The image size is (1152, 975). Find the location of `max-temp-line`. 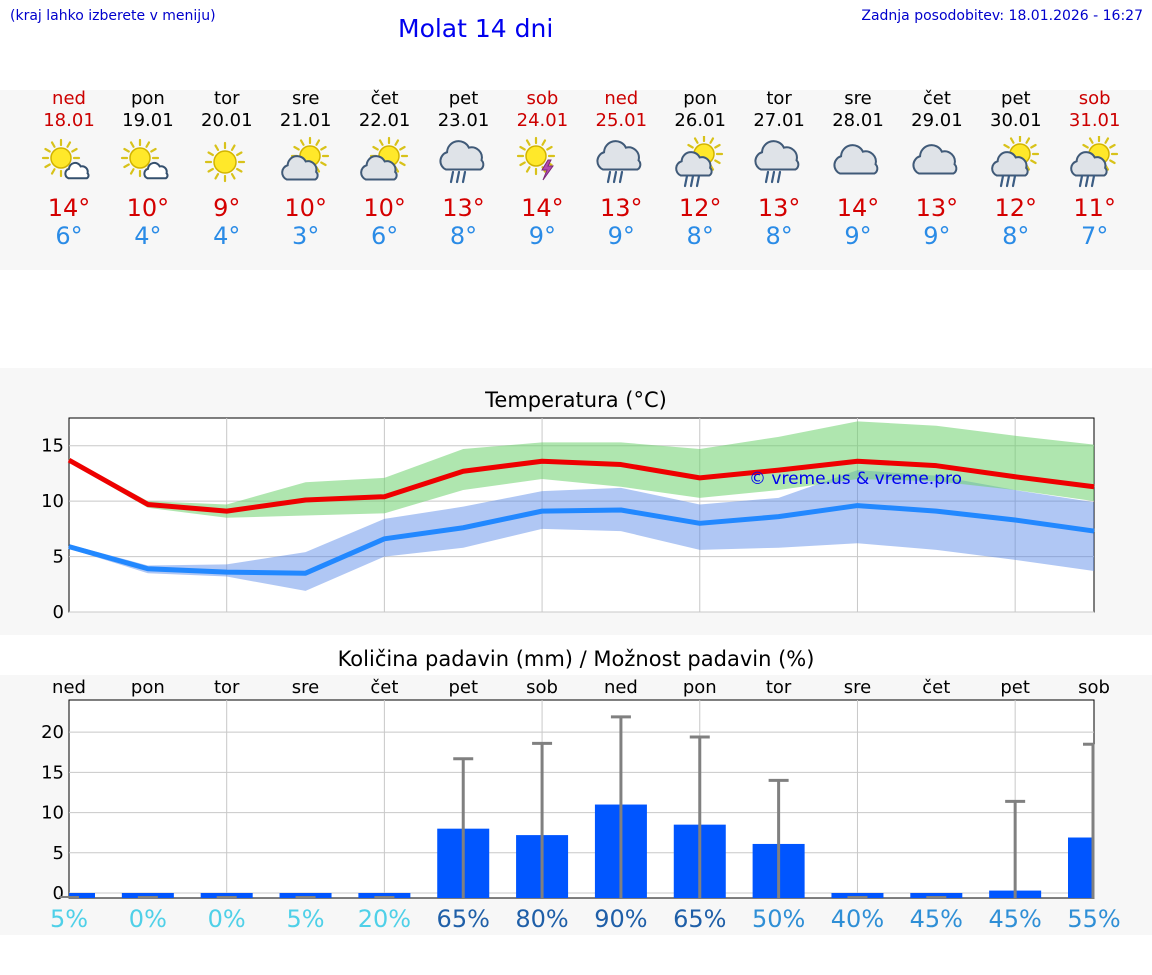

max-temp-line is located at coordinates (581, 485).